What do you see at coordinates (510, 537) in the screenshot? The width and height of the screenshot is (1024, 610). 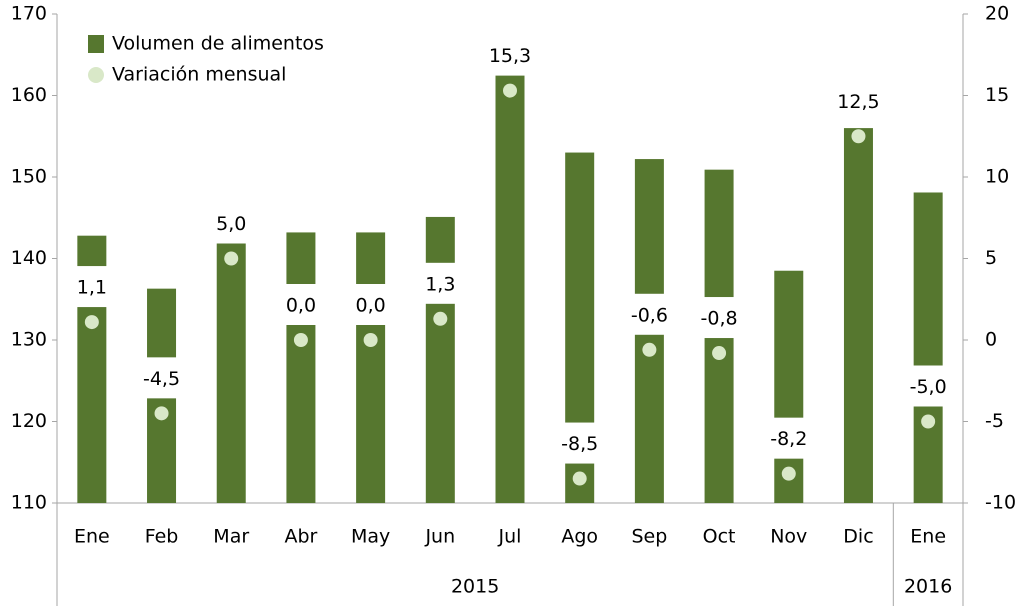 I see `x-tick-label: Jul` at bounding box center [510, 537].